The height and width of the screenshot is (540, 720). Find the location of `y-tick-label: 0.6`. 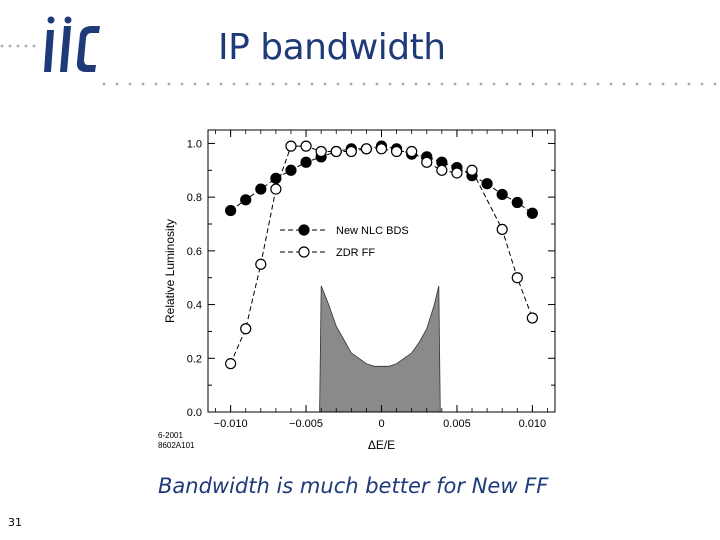

y-tick-label: 0.6 is located at coordinates (194, 252).